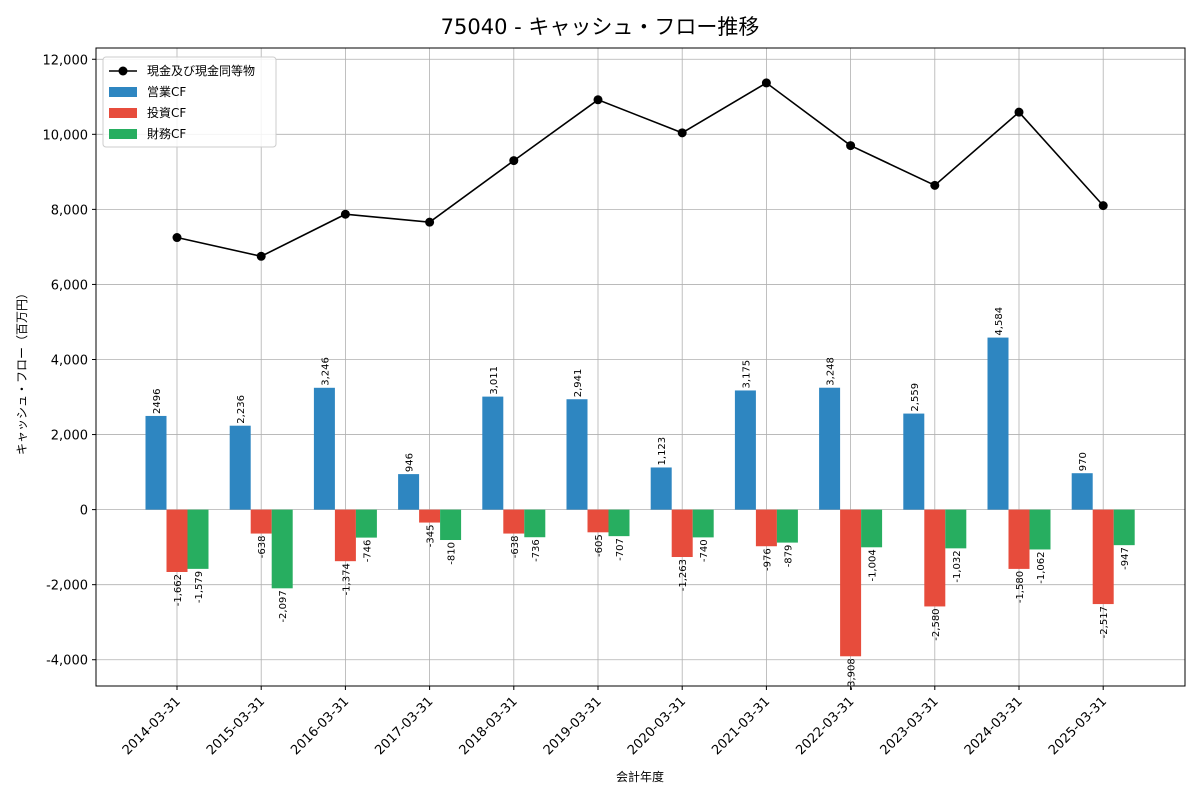 Image resolution: width=1200 pixels, height=800 pixels. What do you see at coordinates (573, 726) in the screenshot?
I see `x-tick-label: 2019-03-31` at bounding box center [573, 726].